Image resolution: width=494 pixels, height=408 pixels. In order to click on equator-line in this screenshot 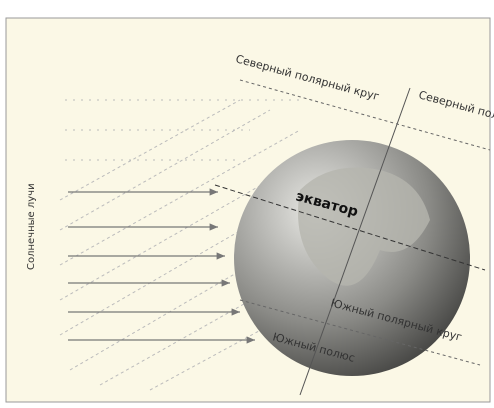, I will do `click(350, 227)`.